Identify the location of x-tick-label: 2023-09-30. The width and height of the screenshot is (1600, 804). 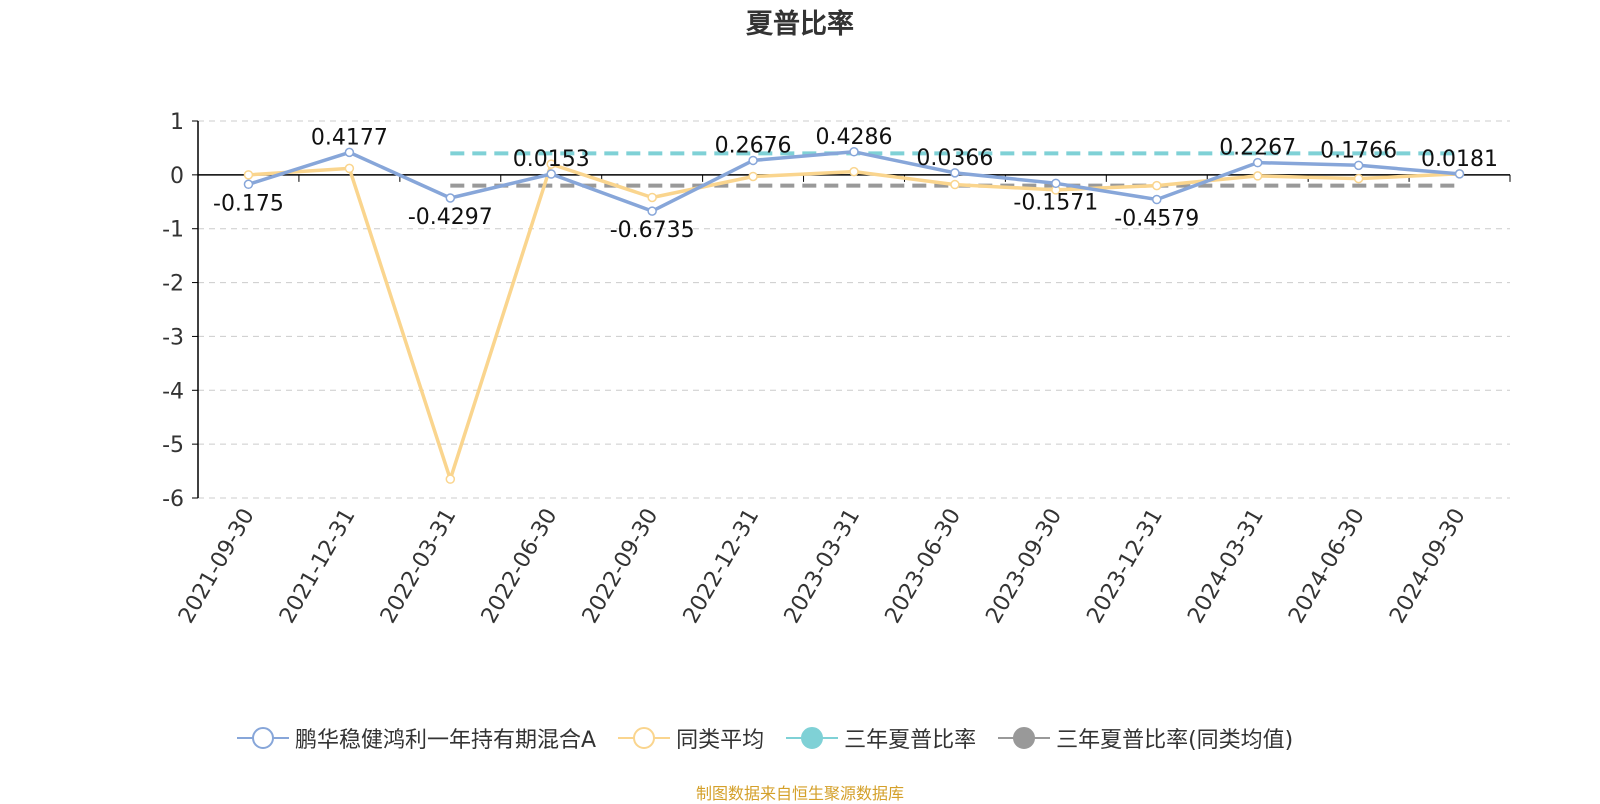
(1024, 566).